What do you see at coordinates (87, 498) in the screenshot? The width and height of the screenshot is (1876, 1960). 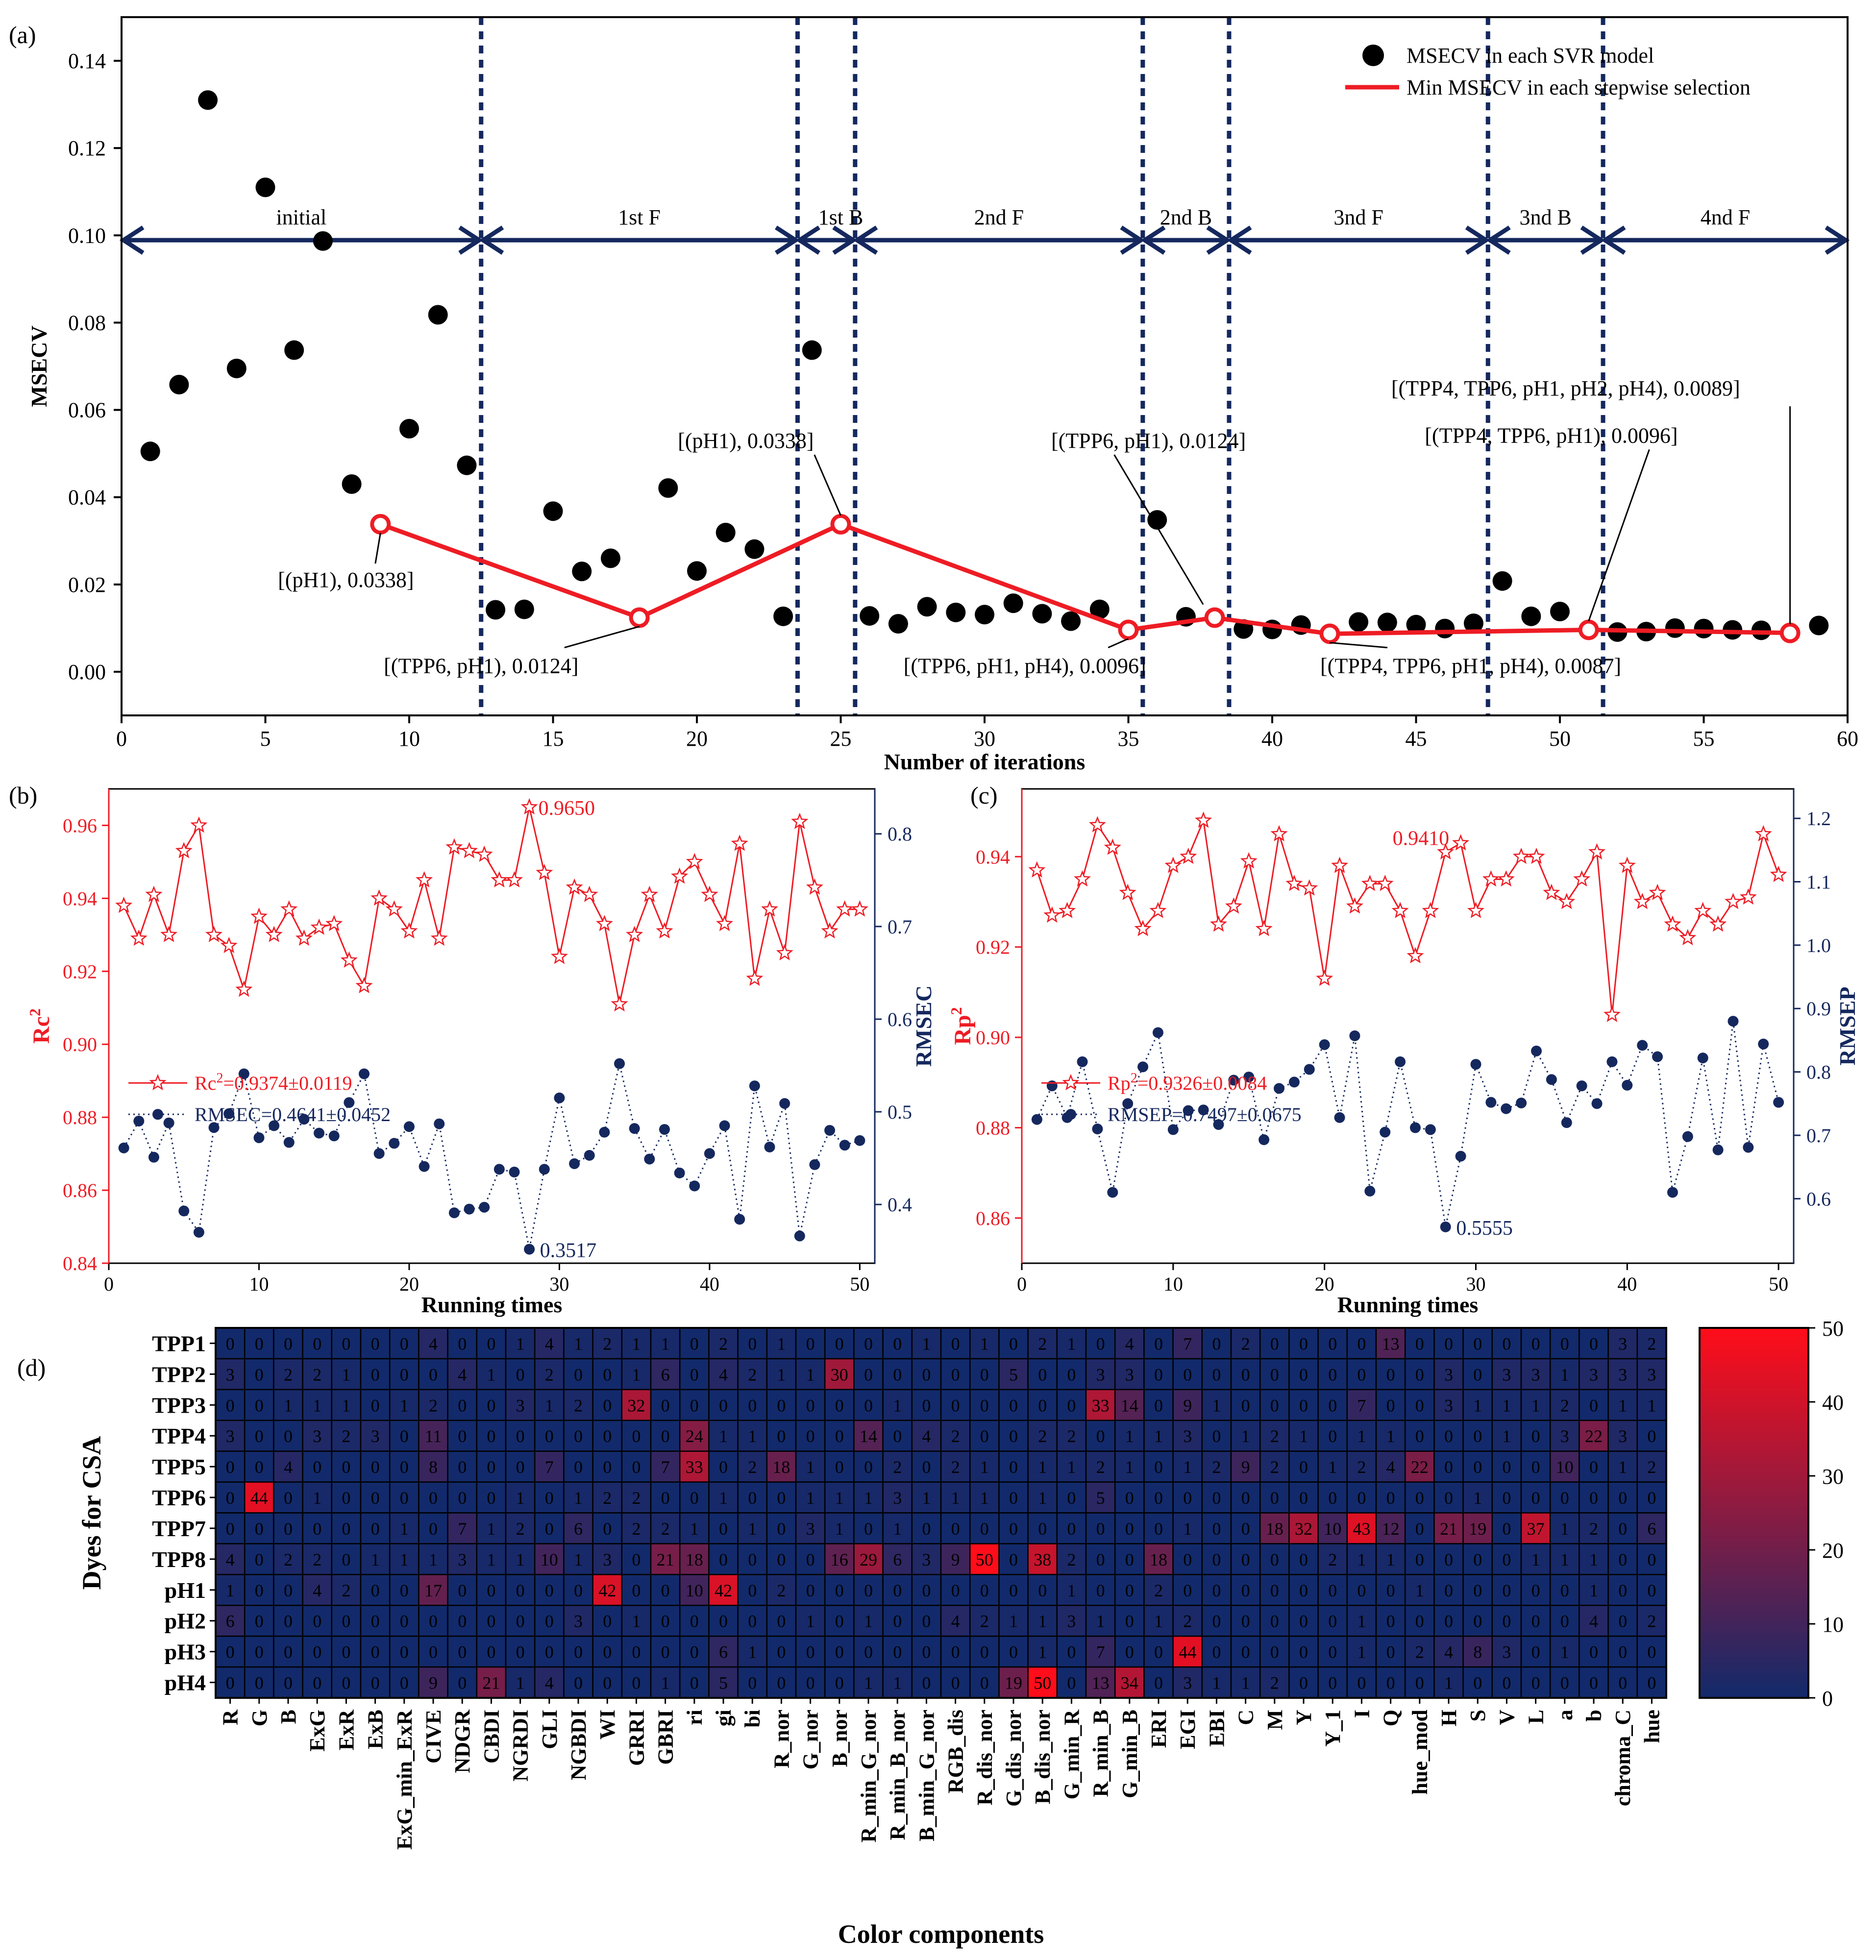 I see `y-tick-label: 0.04` at bounding box center [87, 498].